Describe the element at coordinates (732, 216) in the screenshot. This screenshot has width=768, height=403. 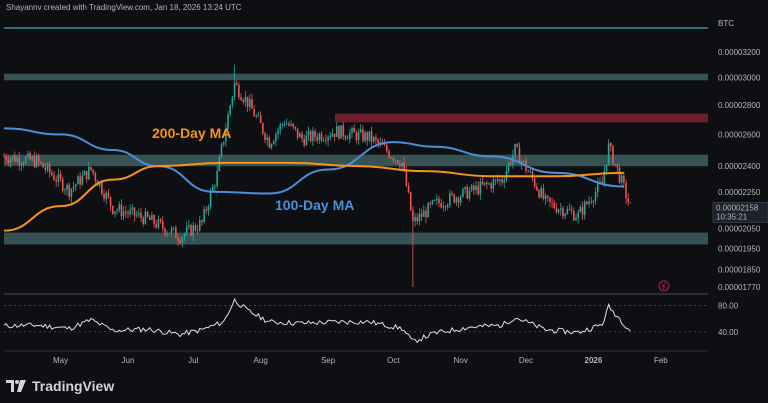
I see `countdown-label: 10:35:21` at that location.